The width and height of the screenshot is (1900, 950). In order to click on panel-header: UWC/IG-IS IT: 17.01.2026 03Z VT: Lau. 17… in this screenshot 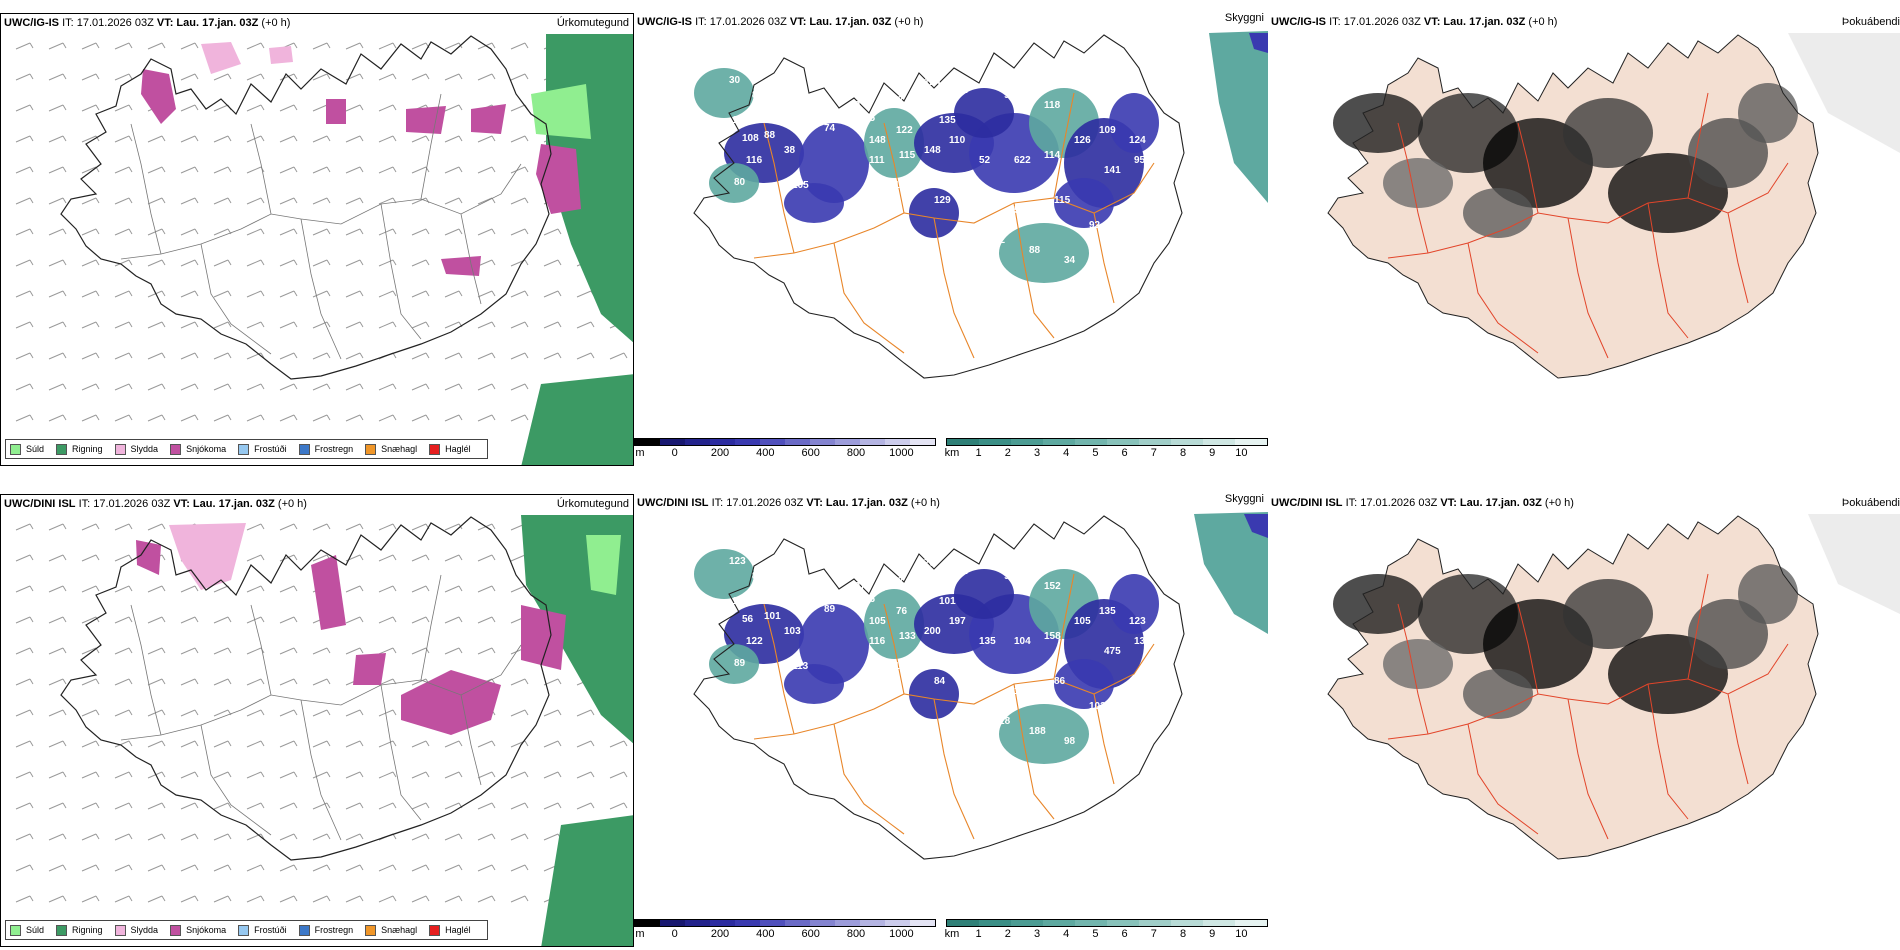, I will do `click(1585, 24)`.